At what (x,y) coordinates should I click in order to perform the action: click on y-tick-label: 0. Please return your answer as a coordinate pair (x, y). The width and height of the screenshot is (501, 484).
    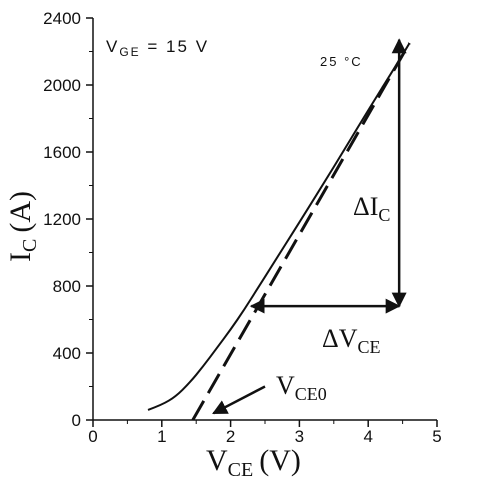
    Looking at the image, I should click on (76, 420).